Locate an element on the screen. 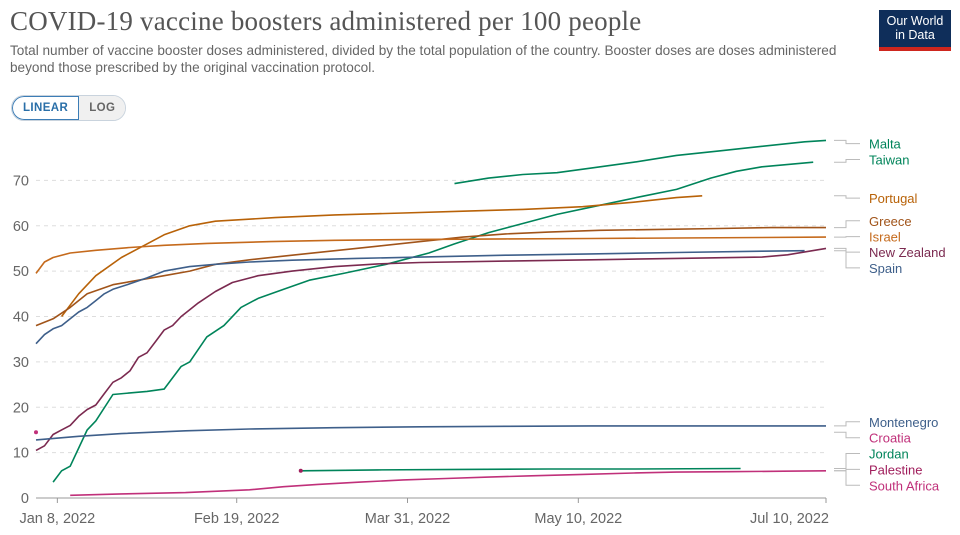 The image size is (960, 535). scale-toggle: LINEAR LOG is located at coordinates (69, 108).